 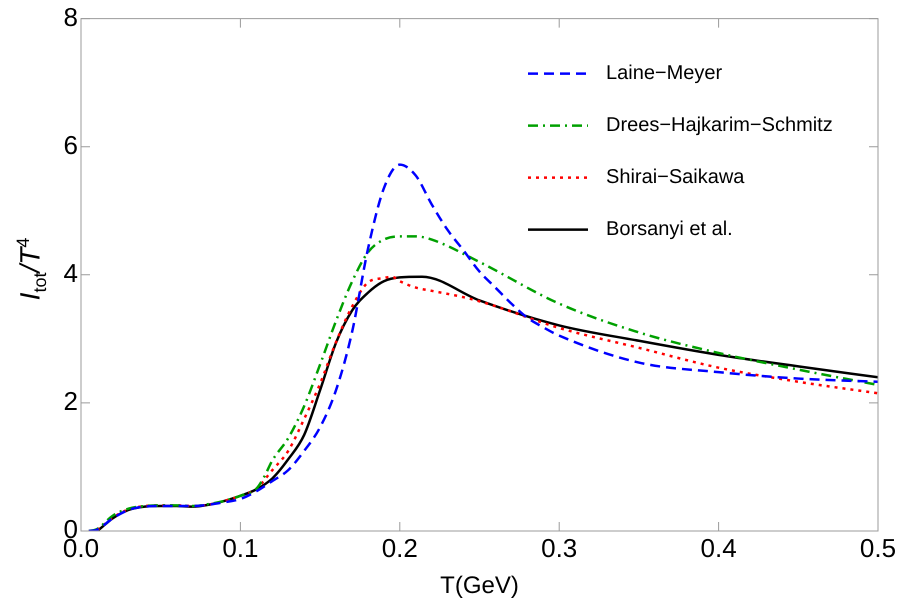 What do you see at coordinates (71, 17) in the screenshot?
I see `y-tick-label: 8` at bounding box center [71, 17].